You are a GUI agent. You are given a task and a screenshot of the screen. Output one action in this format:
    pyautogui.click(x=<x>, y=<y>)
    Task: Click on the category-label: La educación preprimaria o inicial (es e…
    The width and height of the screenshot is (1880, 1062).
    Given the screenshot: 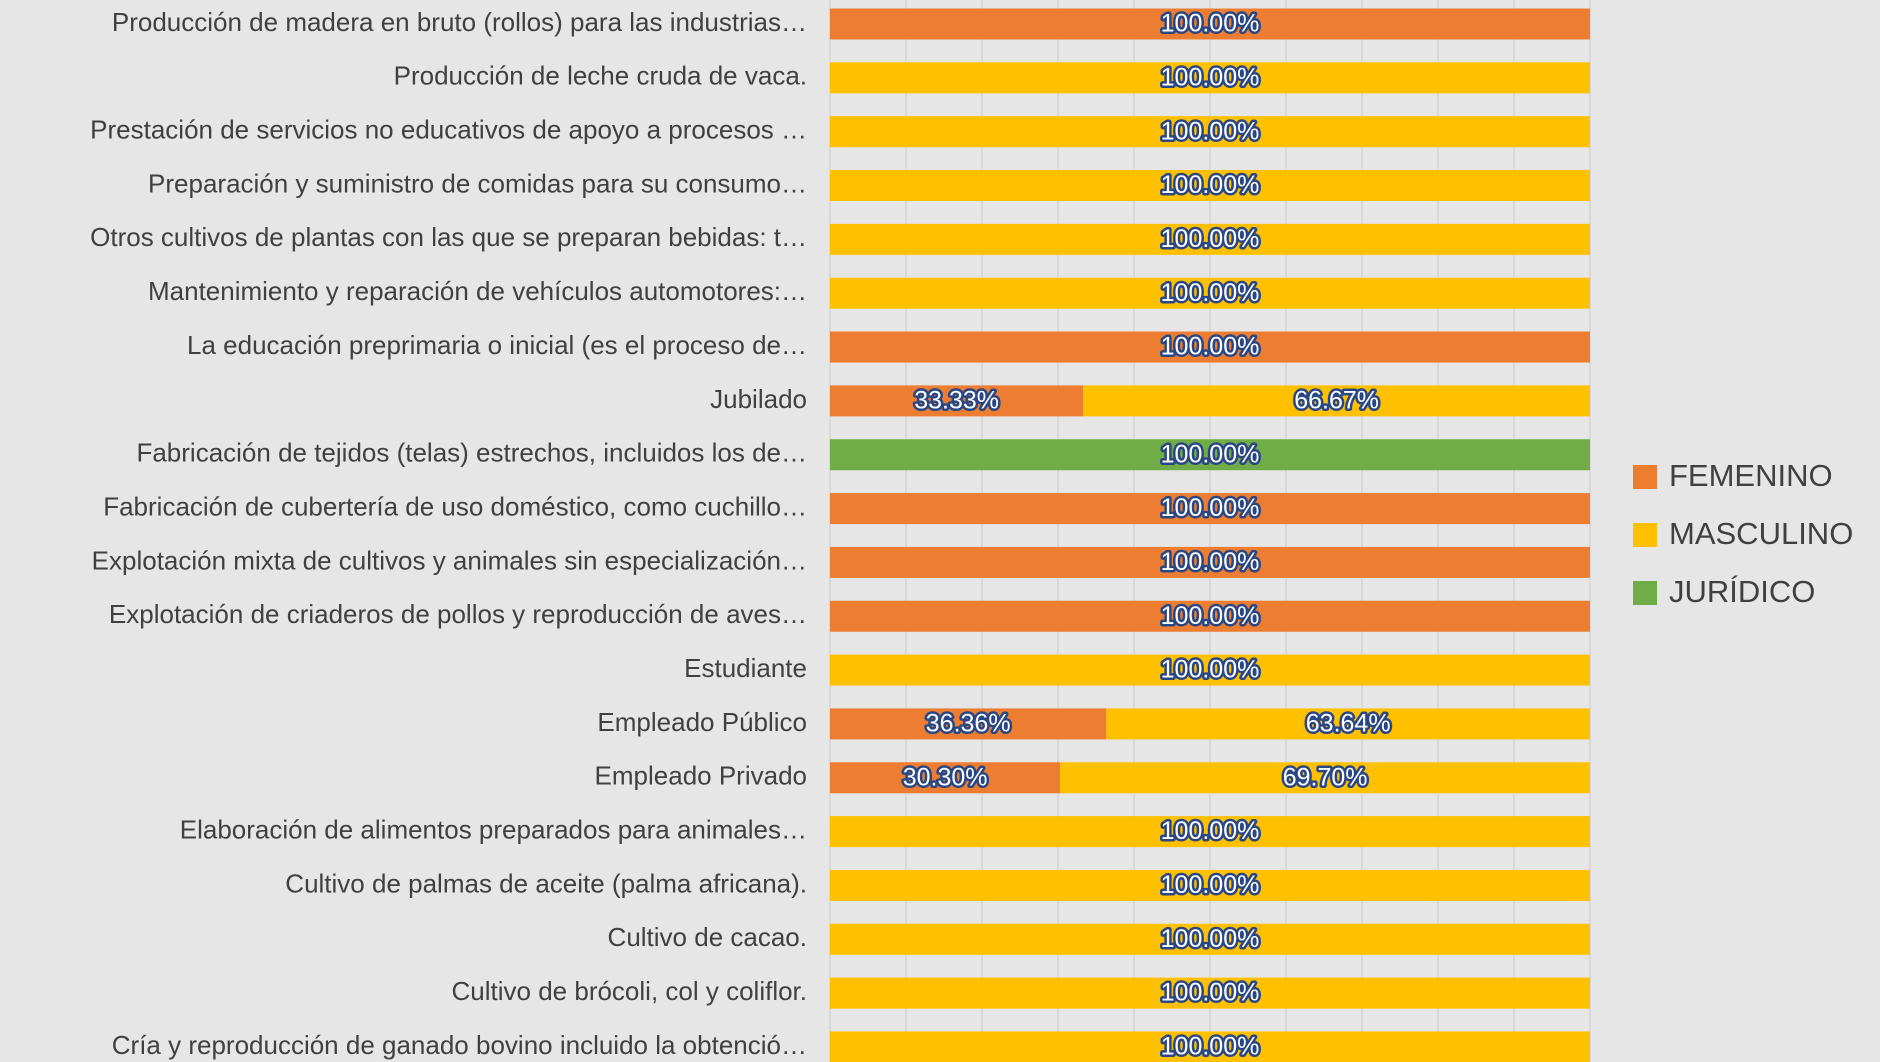 What is the action you would take?
    pyautogui.click(x=497, y=345)
    